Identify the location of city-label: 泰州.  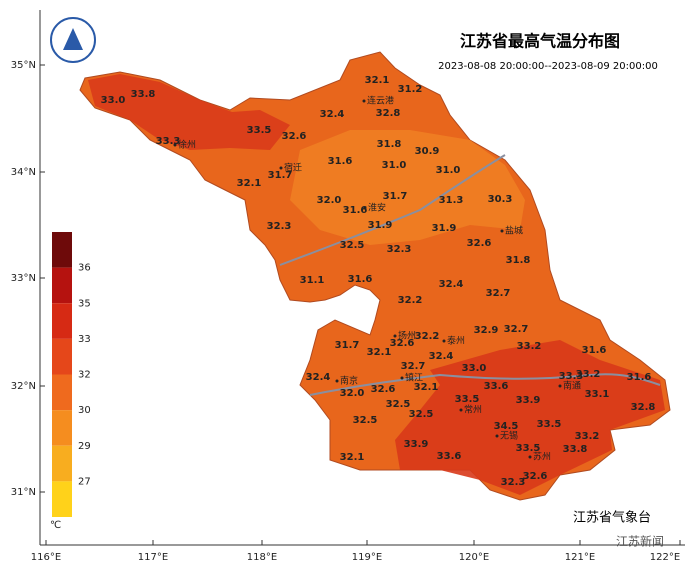
(456, 341).